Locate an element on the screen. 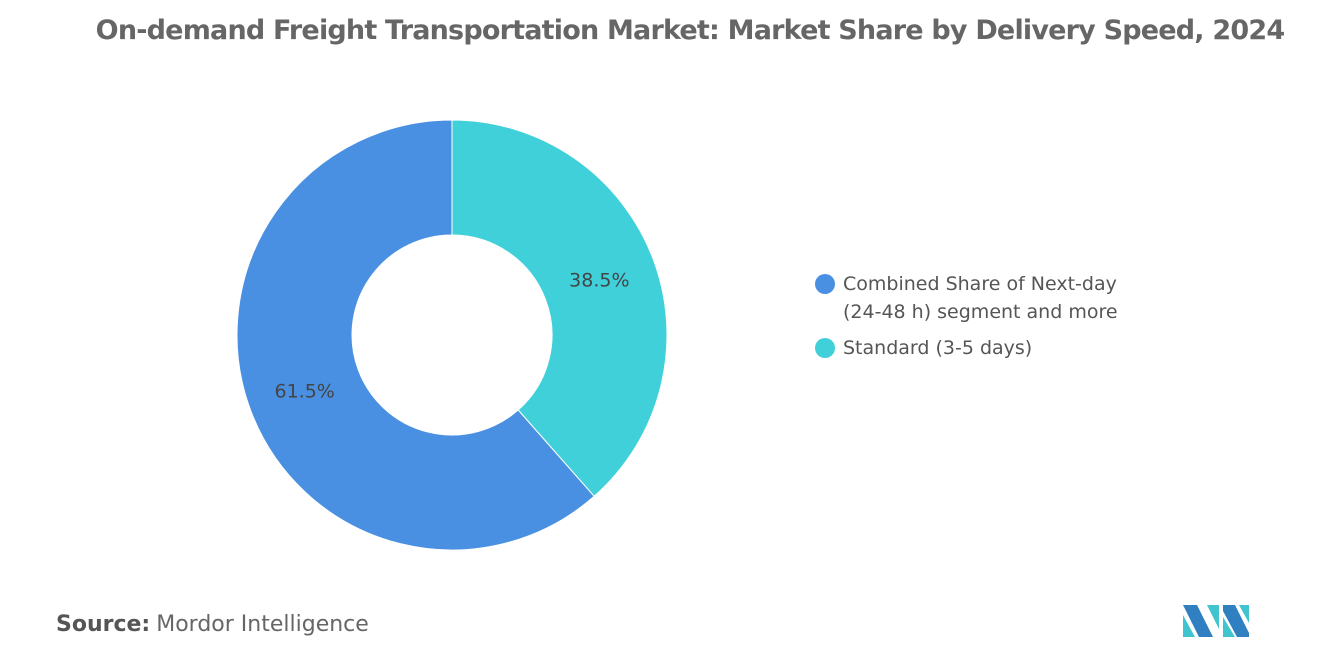 The height and width of the screenshot is (665, 1320). legend-label: Standard (3-5 days) is located at coordinates (938, 348).